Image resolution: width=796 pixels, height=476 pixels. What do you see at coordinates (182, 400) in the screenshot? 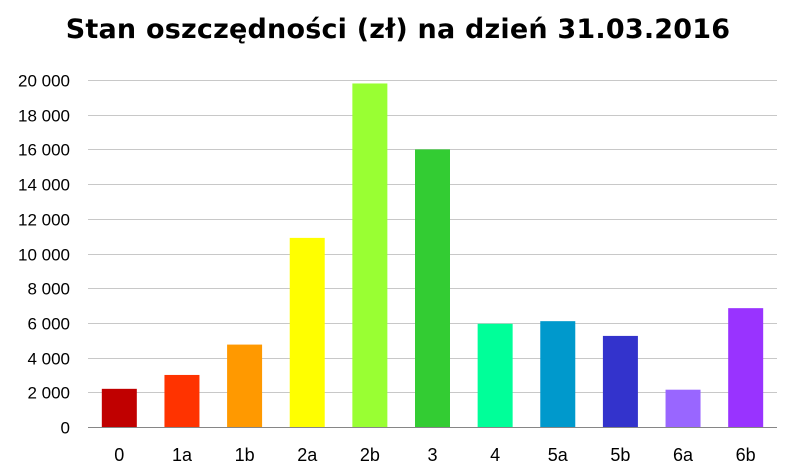
I see `bar-1a` at bounding box center [182, 400].